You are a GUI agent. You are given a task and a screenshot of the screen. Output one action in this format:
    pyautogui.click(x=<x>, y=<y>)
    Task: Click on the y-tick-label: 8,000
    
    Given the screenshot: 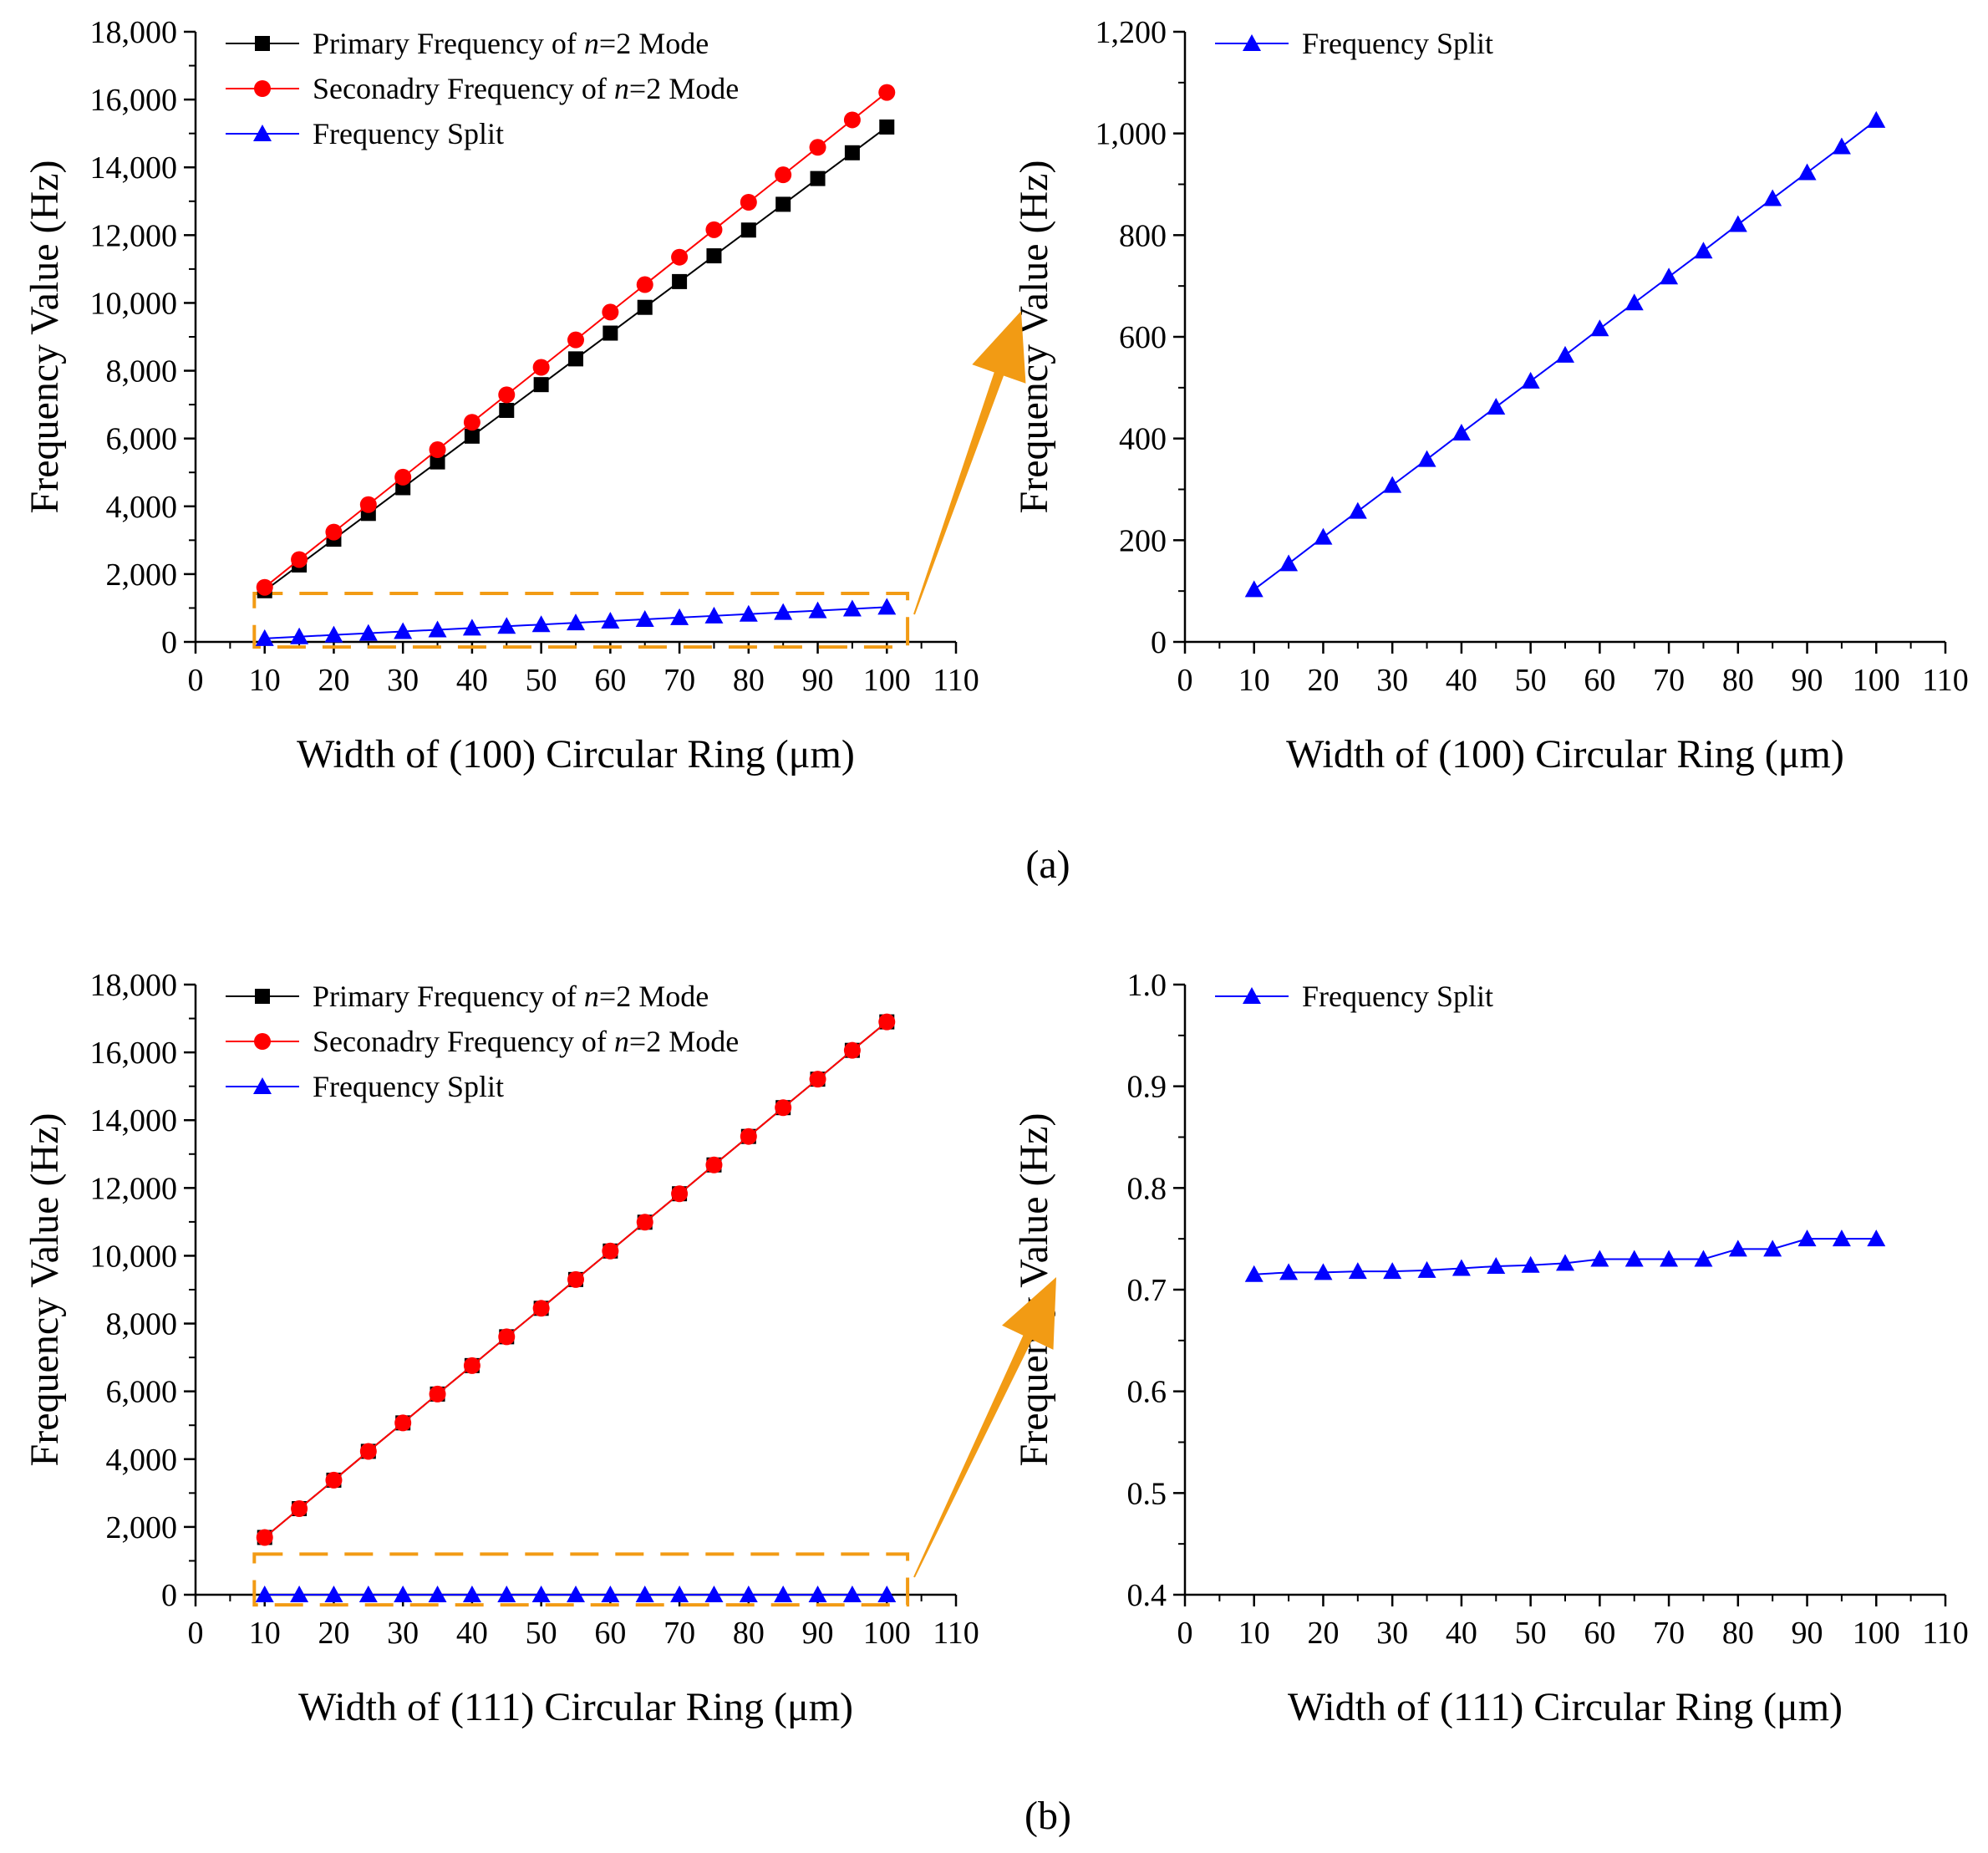 What is the action you would take?
    pyautogui.click(x=142, y=1324)
    